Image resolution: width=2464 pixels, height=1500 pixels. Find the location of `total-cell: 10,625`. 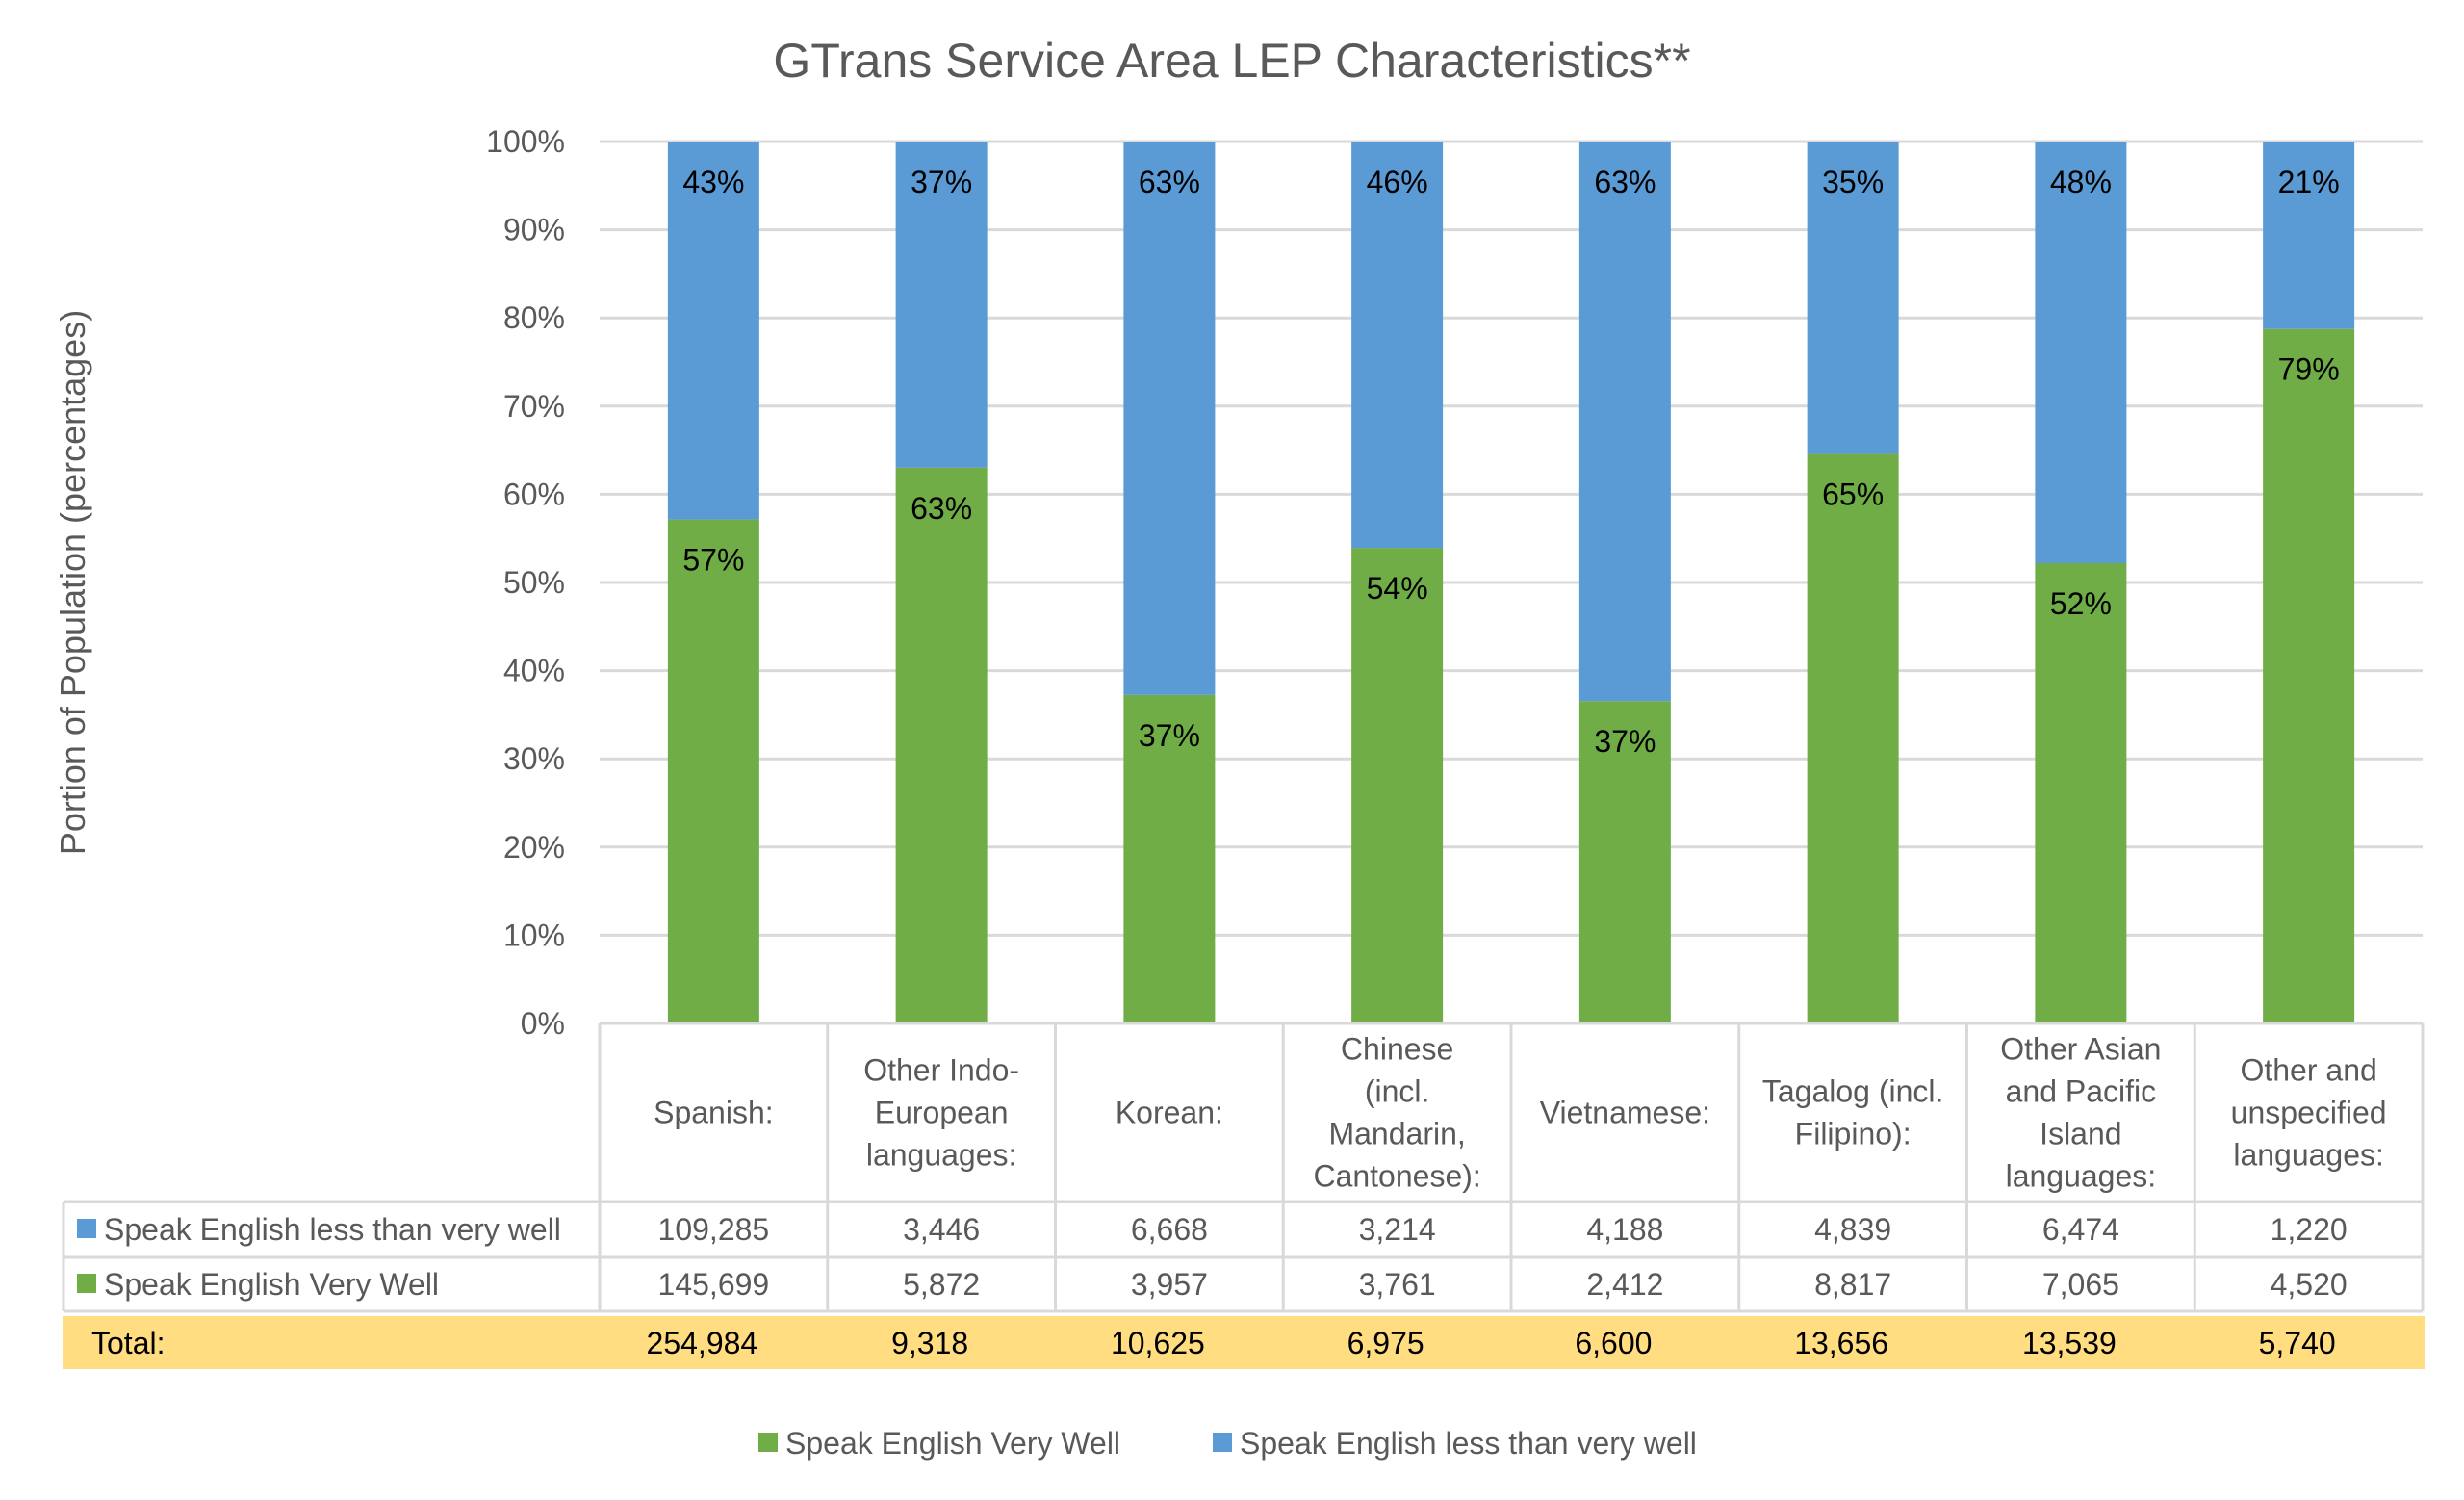

total-cell: 10,625 is located at coordinates (1158, 1343).